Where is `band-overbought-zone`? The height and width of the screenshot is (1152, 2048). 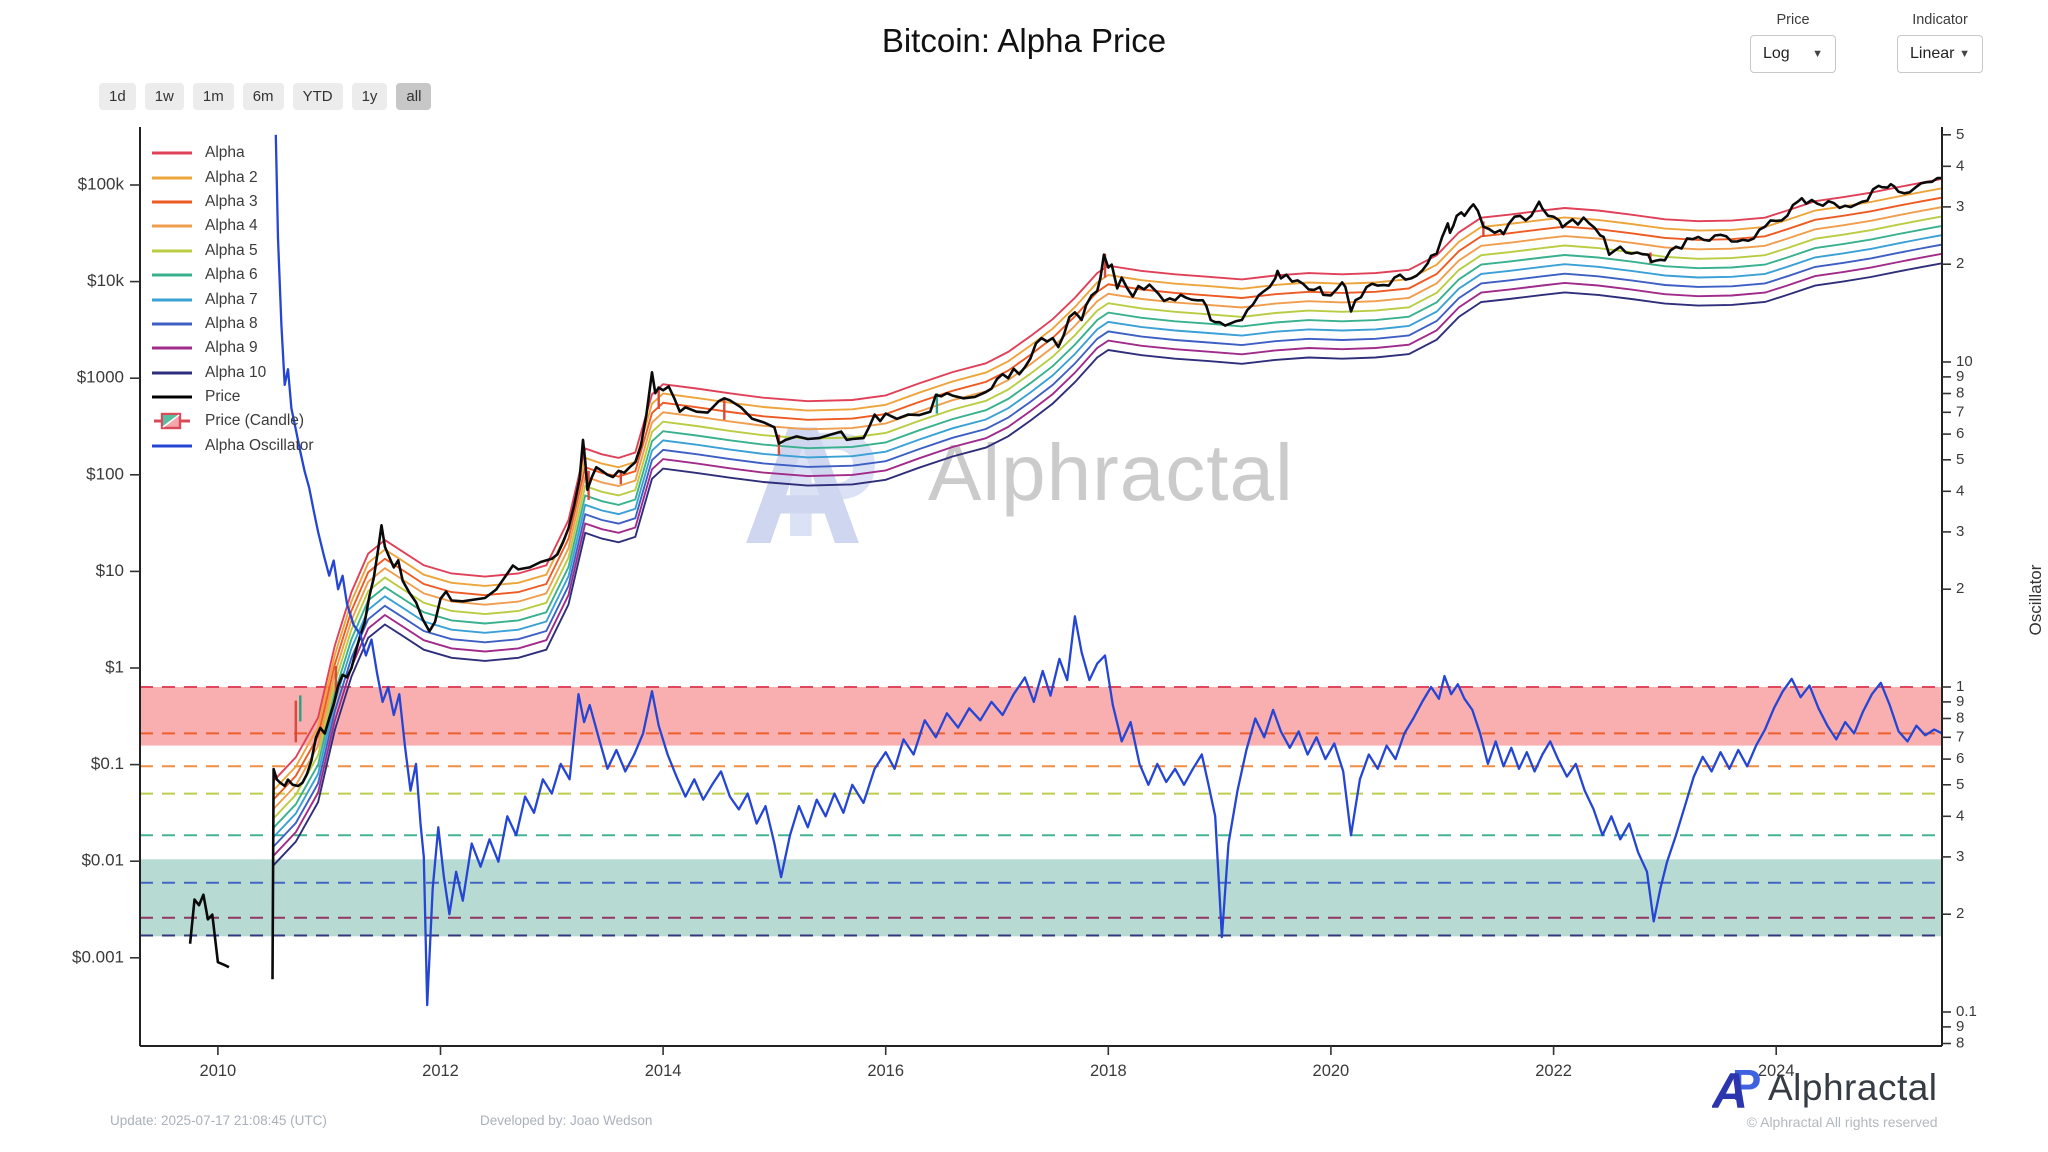
band-overbought-zone is located at coordinates (1041, 716).